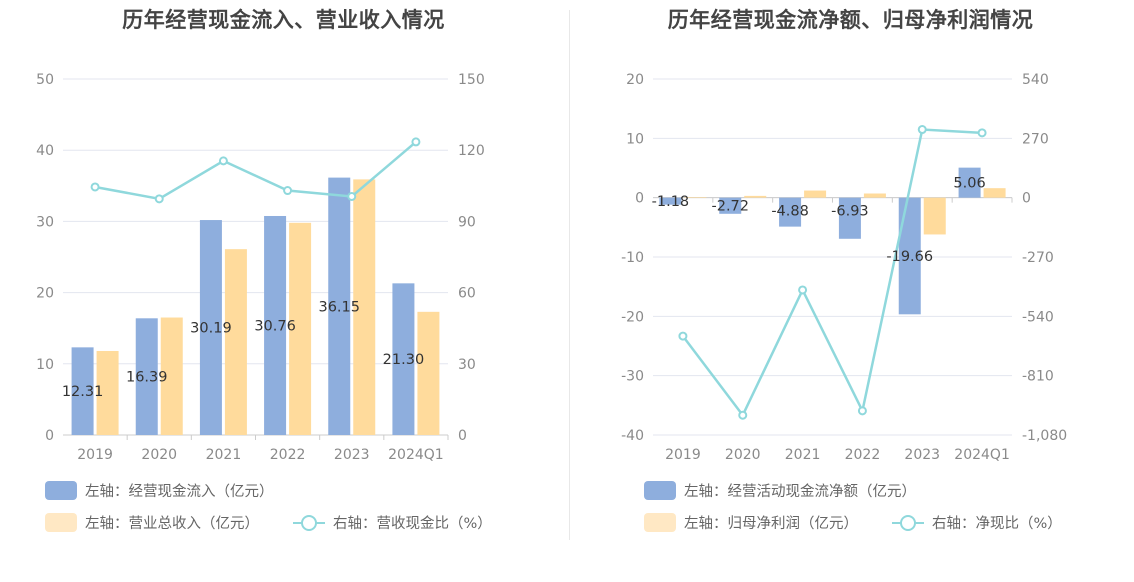  What do you see at coordinates (45, 294) in the screenshot?
I see `y-left-tick-label: 20` at bounding box center [45, 294].